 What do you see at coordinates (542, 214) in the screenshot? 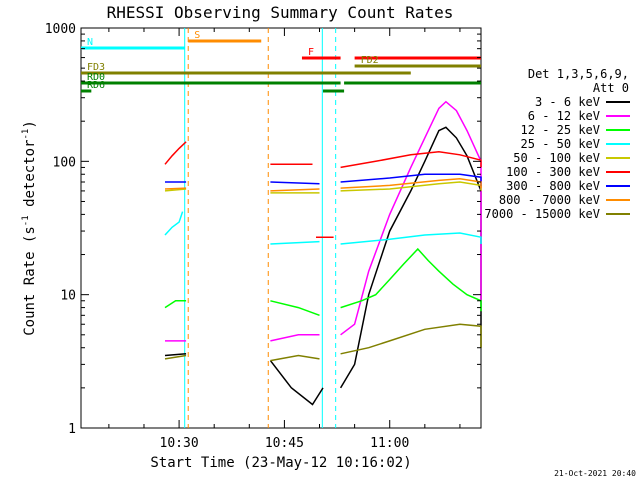
I see `legend-label: 7000 - 15000 keV` at bounding box center [542, 214].